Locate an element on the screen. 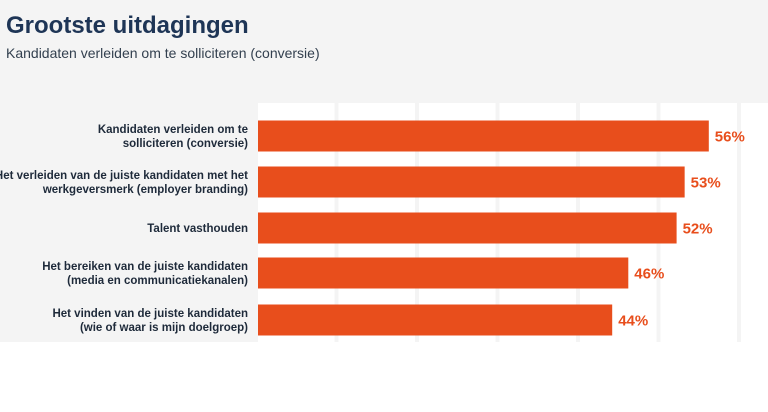  value-label: 52% is located at coordinates (698, 229).